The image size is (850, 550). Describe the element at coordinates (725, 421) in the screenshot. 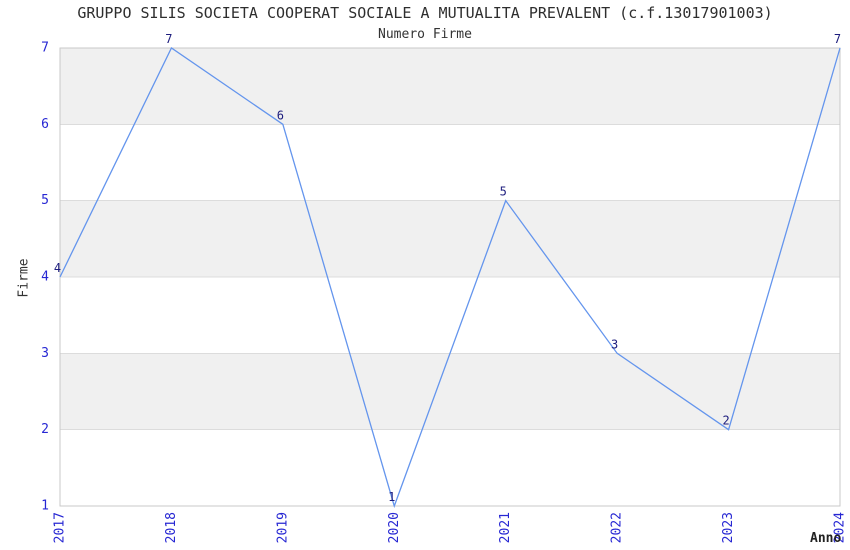

I see `point-value-label: 2` at that location.